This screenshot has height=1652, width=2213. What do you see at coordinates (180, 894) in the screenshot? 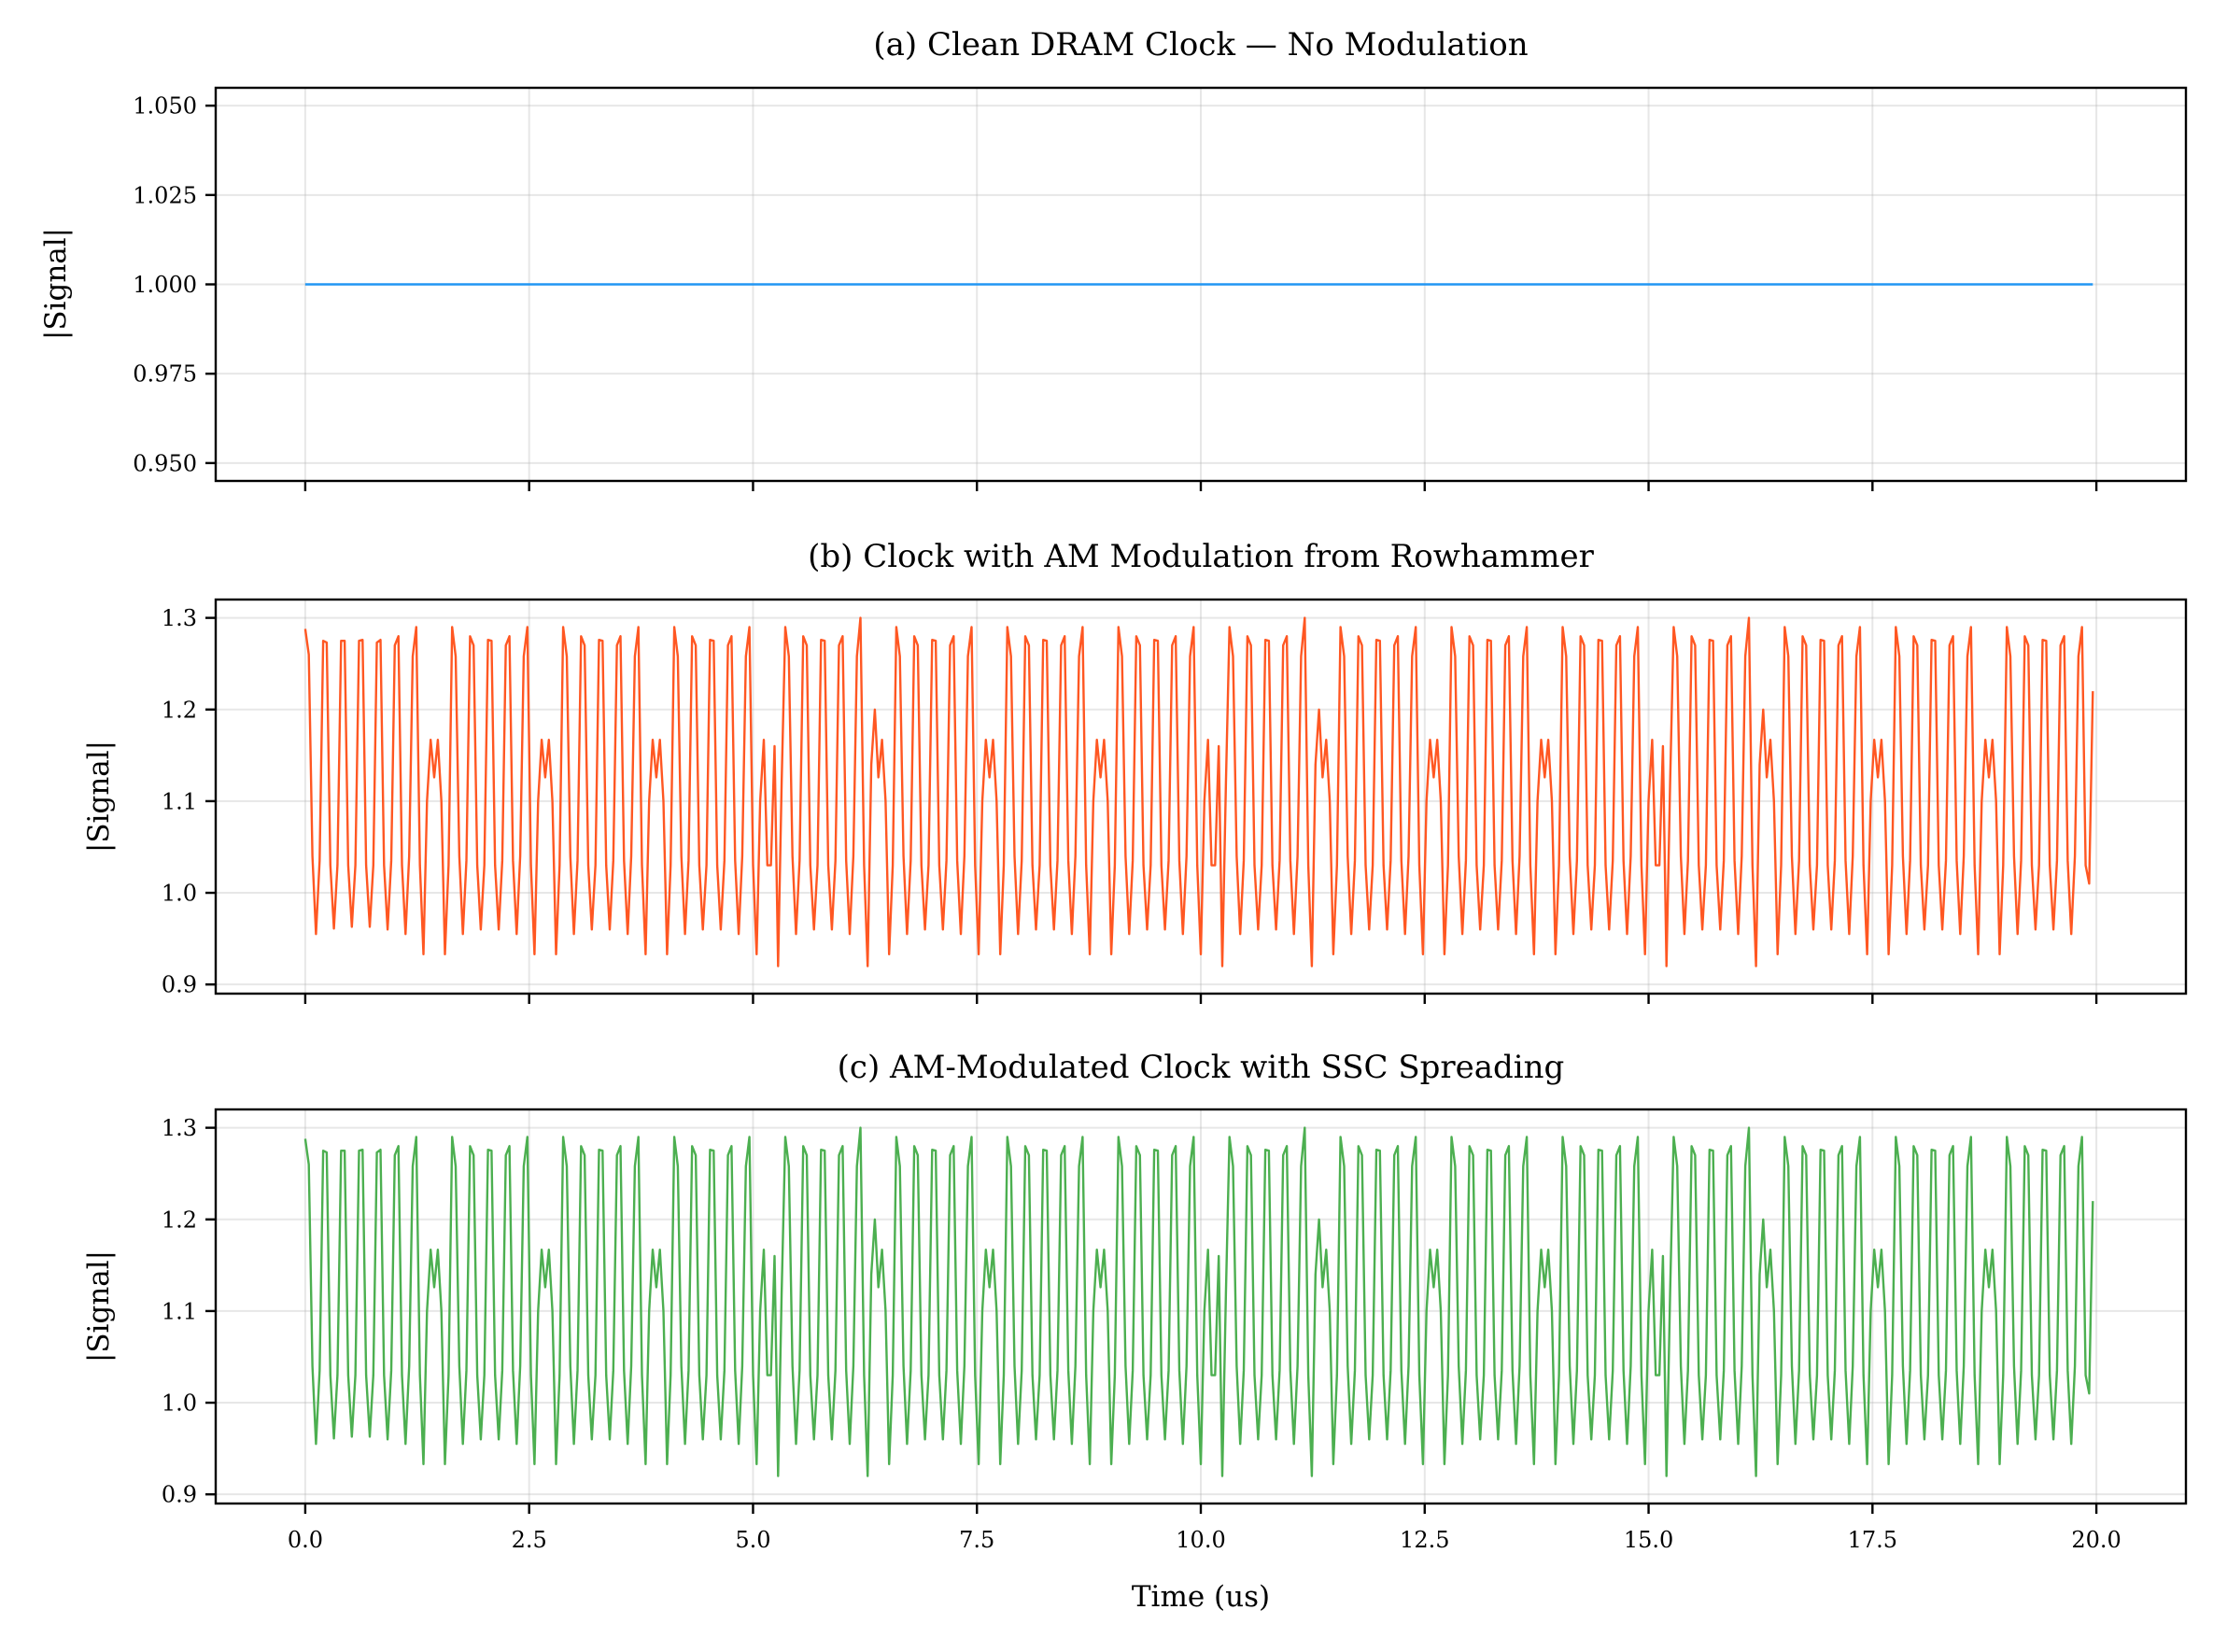
I see `panel-b-ytick-label: 1.0` at bounding box center [180, 894].